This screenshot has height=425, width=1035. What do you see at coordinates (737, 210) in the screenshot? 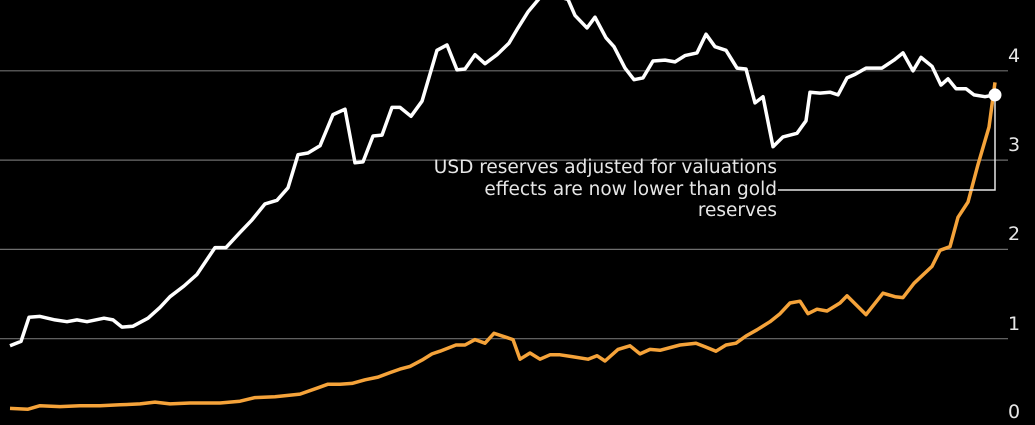
I see `annotation-line: reserves` at bounding box center [737, 210].